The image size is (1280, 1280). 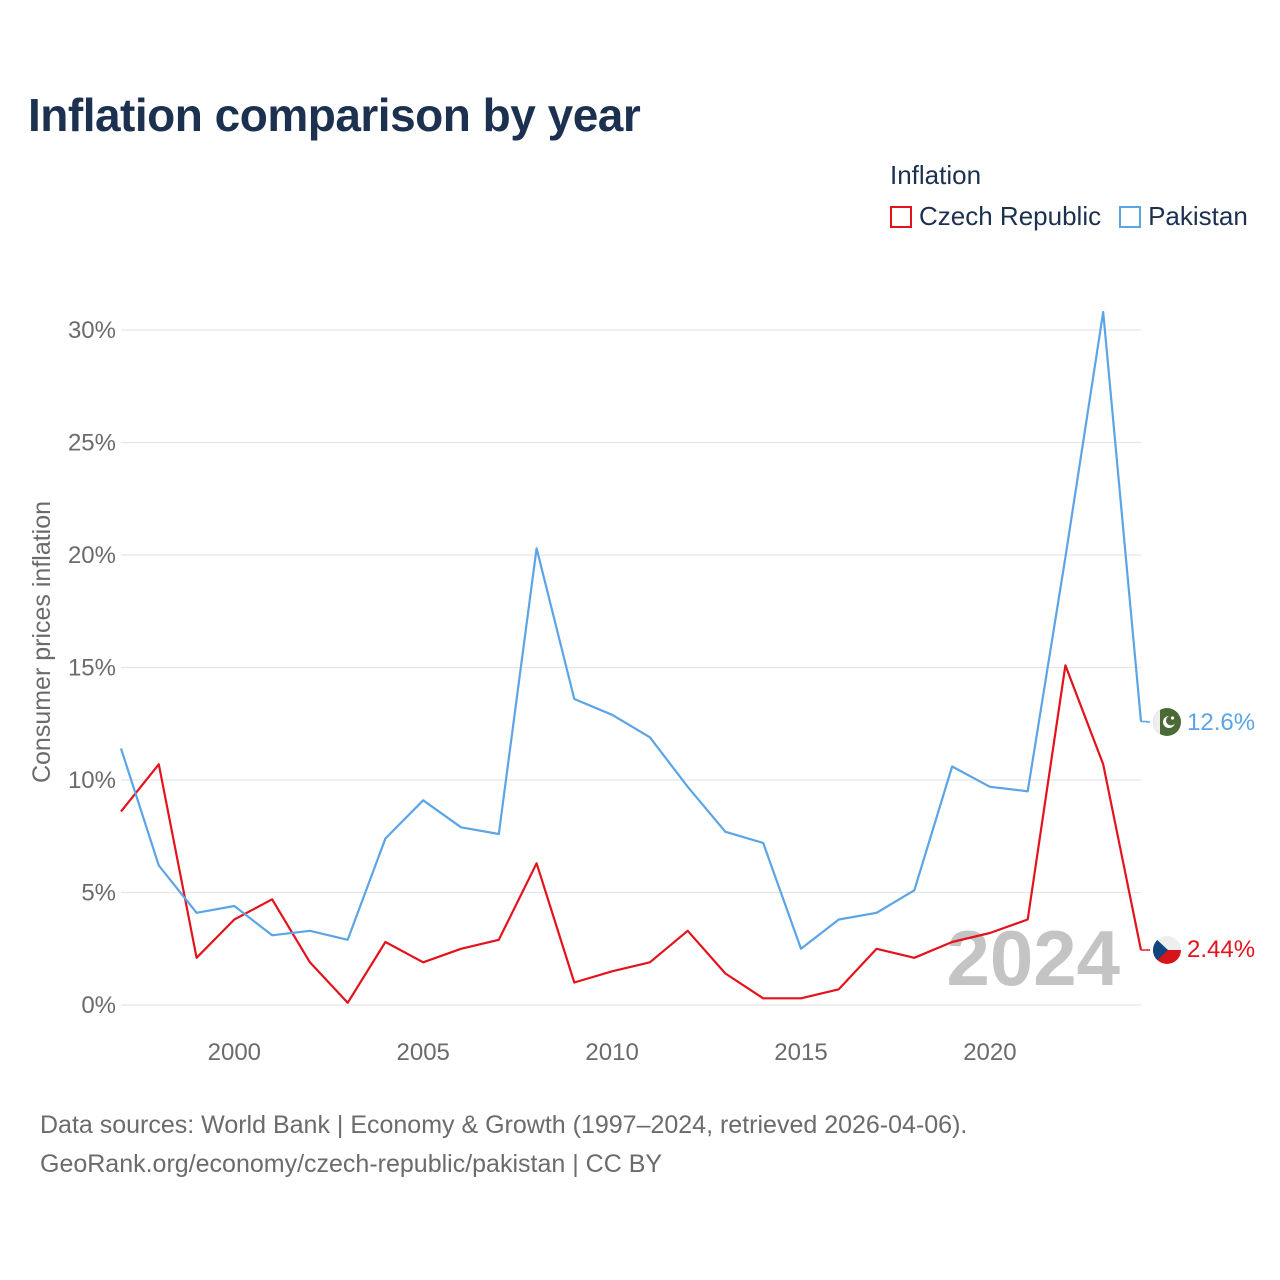 I want to click on y-tick-label: 10%, so click(x=92, y=780).